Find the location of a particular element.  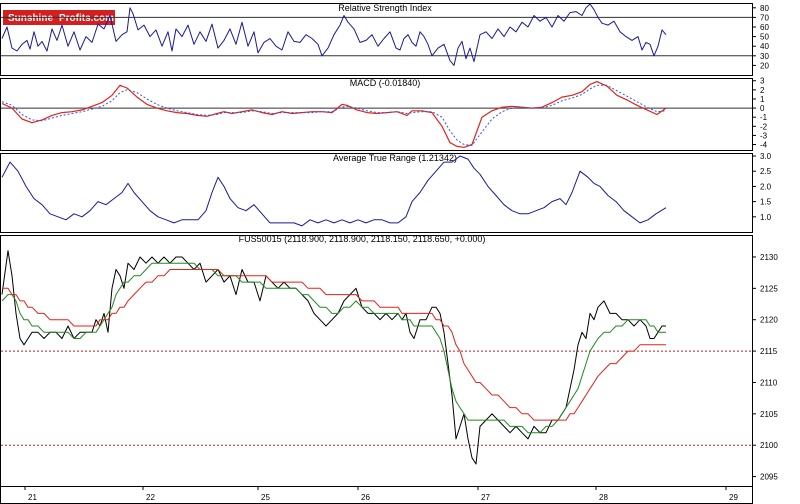

price-ytick-label: 2100 is located at coordinates (769, 445).